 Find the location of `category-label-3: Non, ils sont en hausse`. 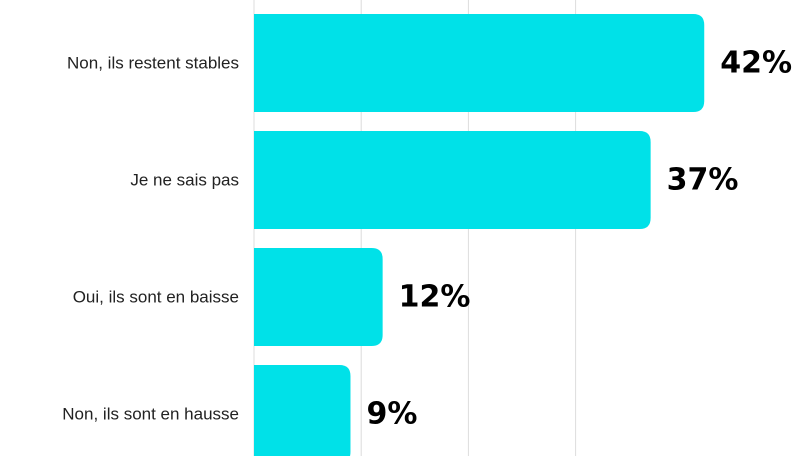

category-label-3: Non, ils sont en hausse is located at coordinates (150, 414).